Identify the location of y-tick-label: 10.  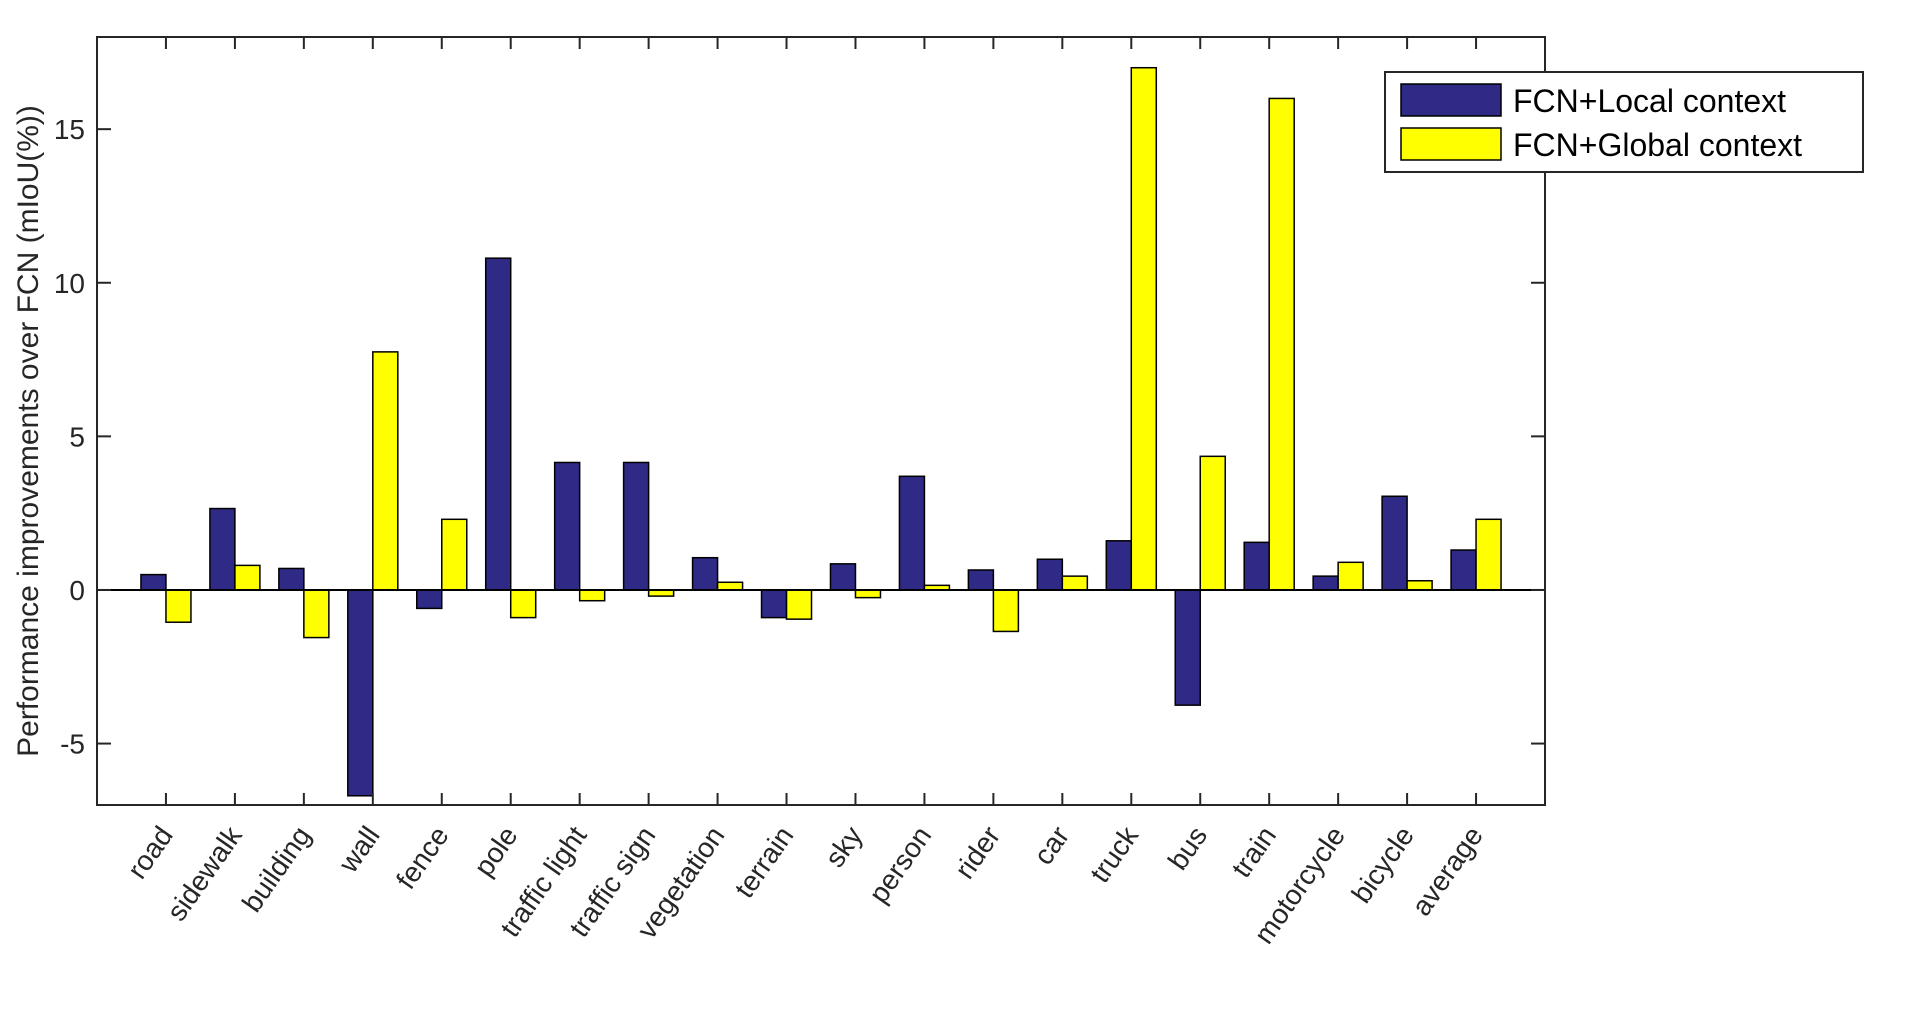
(69, 283).